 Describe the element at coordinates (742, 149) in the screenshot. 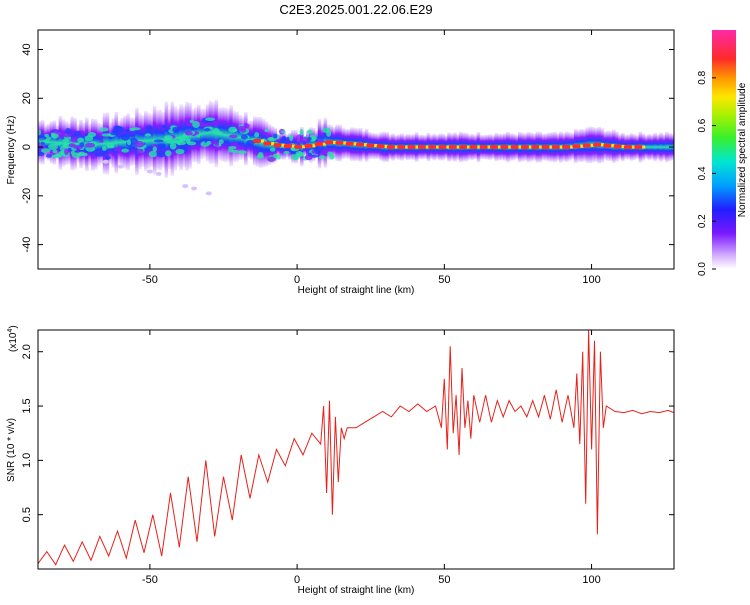

I see `colorbar-label: Normalized spectral amplitude` at that location.